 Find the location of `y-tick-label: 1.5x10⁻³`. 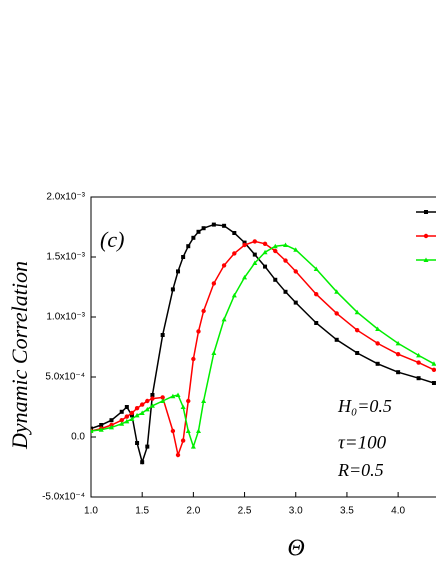

y-tick-label: 1.5x10⁻³ is located at coordinates (65, 257).